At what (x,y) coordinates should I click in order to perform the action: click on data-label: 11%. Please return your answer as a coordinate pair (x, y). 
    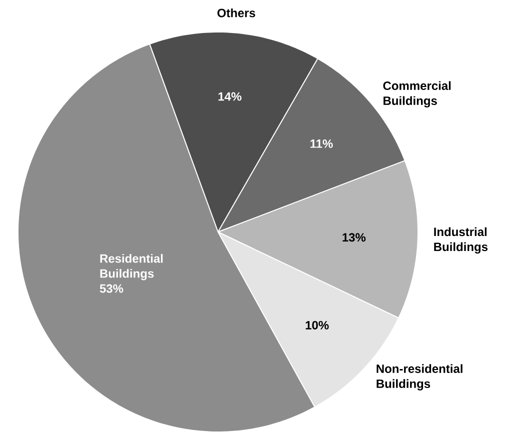
    Looking at the image, I should click on (321, 143).